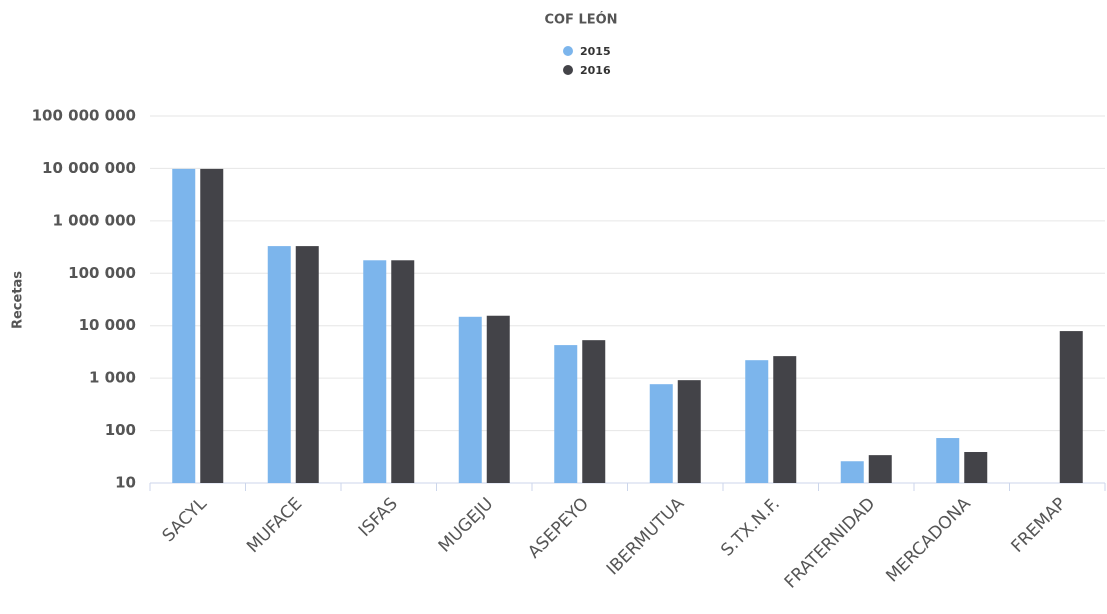 This screenshot has width=1107, height=614. I want to click on legend-label: 2016, so click(595, 70).